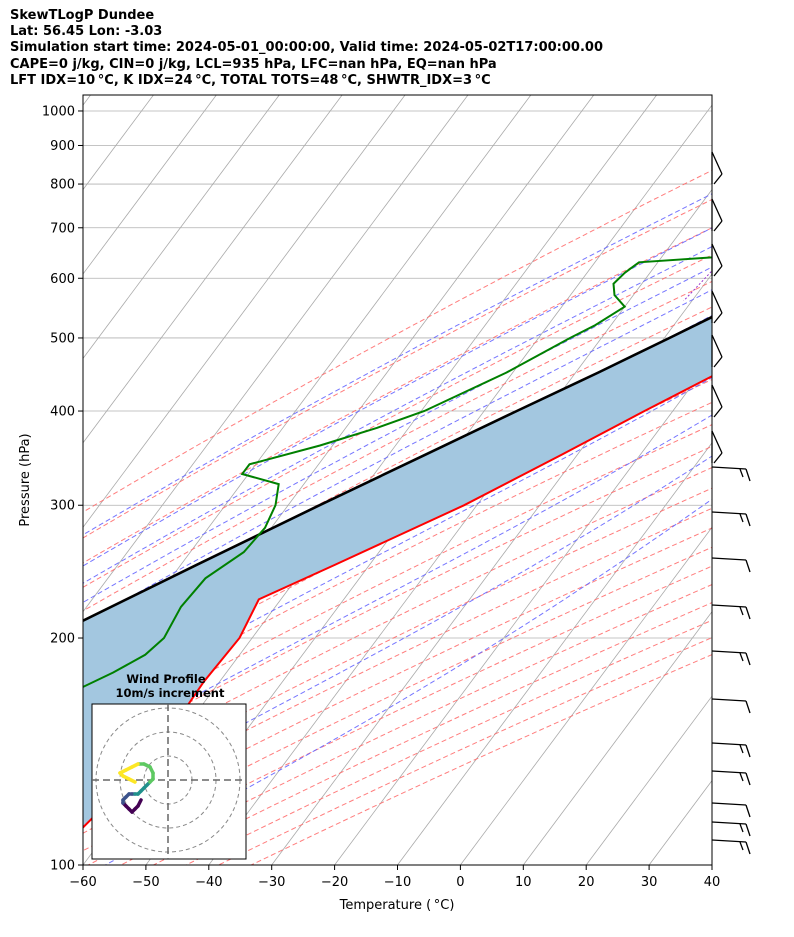 The width and height of the screenshot is (794, 937). What do you see at coordinates (523, 882) in the screenshot?
I see `x-tick-label: 10` at bounding box center [523, 882].